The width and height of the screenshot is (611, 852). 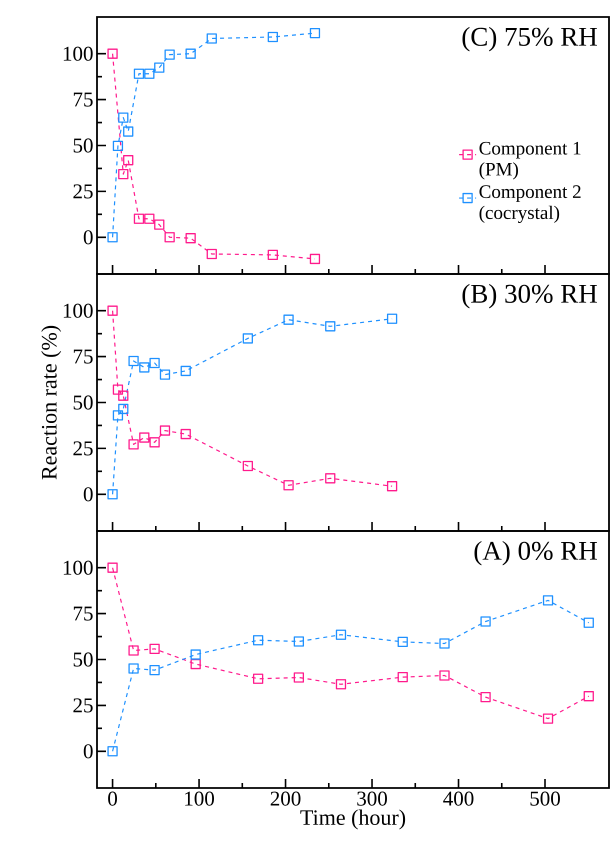 What do you see at coordinates (535, 553) in the screenshot?
I see `chart-title: (A) 0% RH` at bounding box center [535, 553].